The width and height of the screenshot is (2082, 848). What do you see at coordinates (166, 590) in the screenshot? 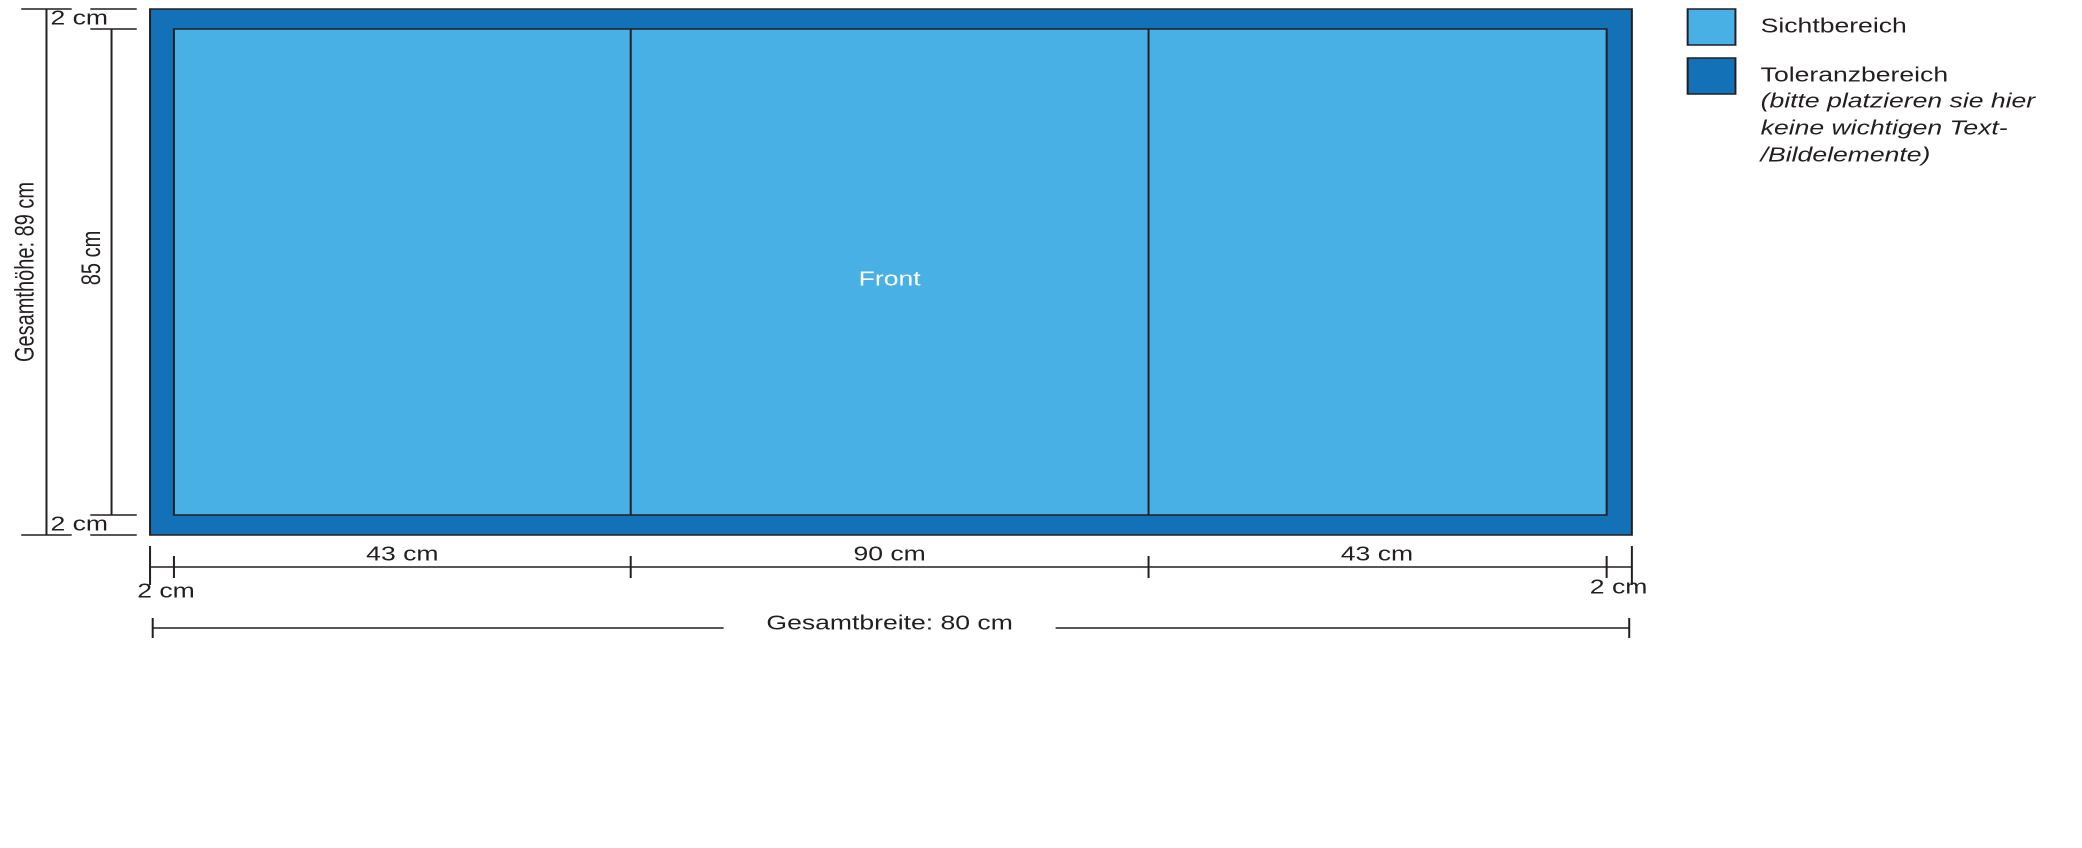
I see `left-margin-label: 2 cm` at bounding box center [166, 590].